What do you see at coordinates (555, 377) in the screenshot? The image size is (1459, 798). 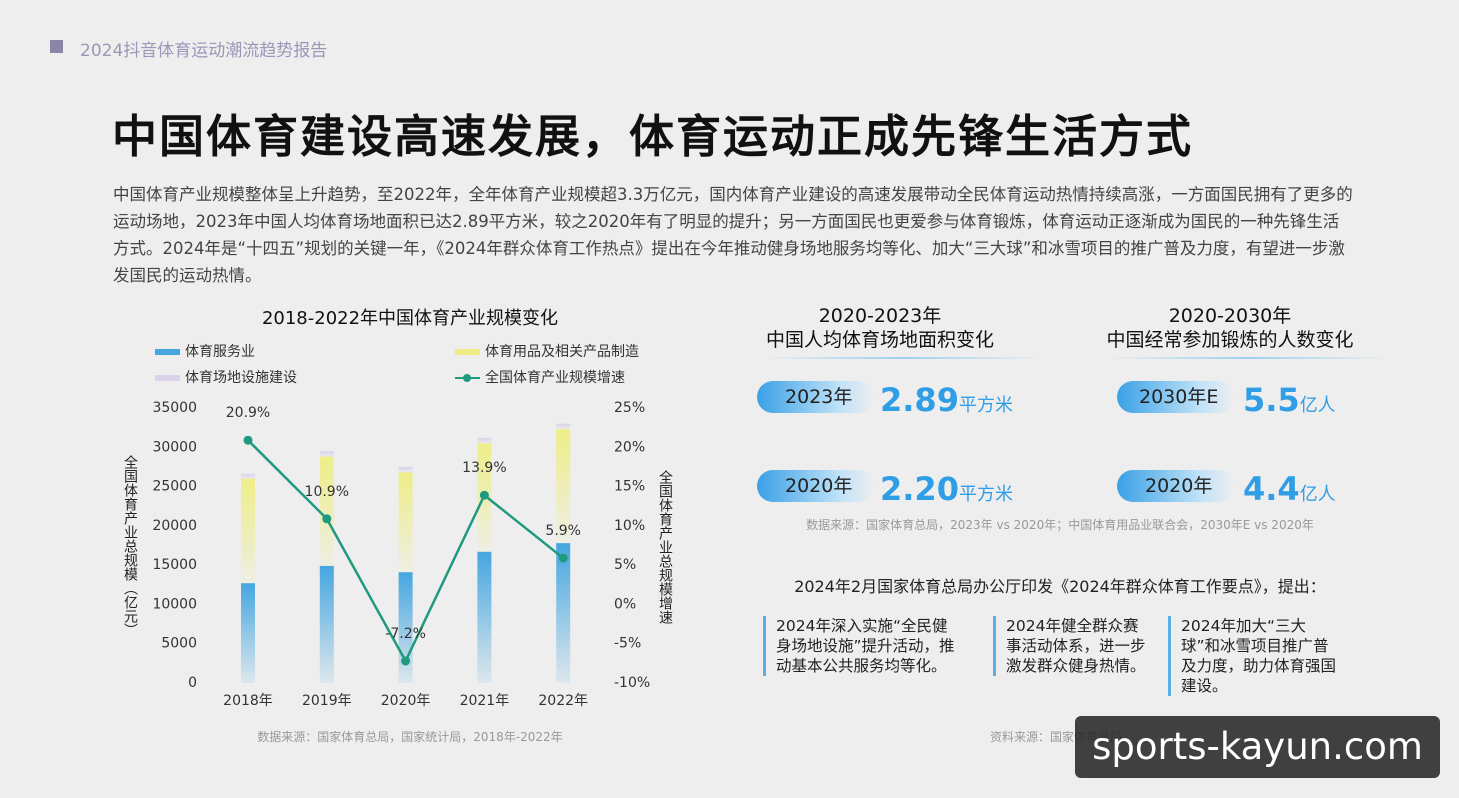 I see `legend-label: 全国体育产业规模增速` at bounding box center [555, 377].